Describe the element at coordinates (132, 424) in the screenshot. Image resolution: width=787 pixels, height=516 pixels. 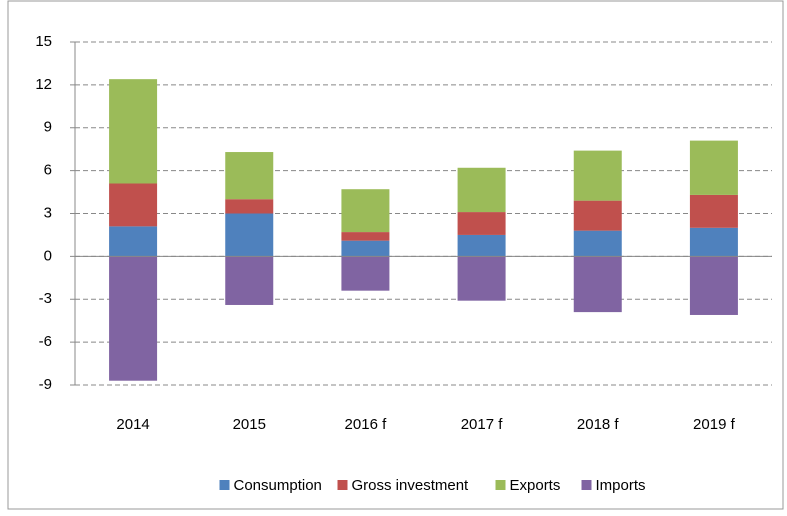
I see `x-tick-label: 2014` at that location.